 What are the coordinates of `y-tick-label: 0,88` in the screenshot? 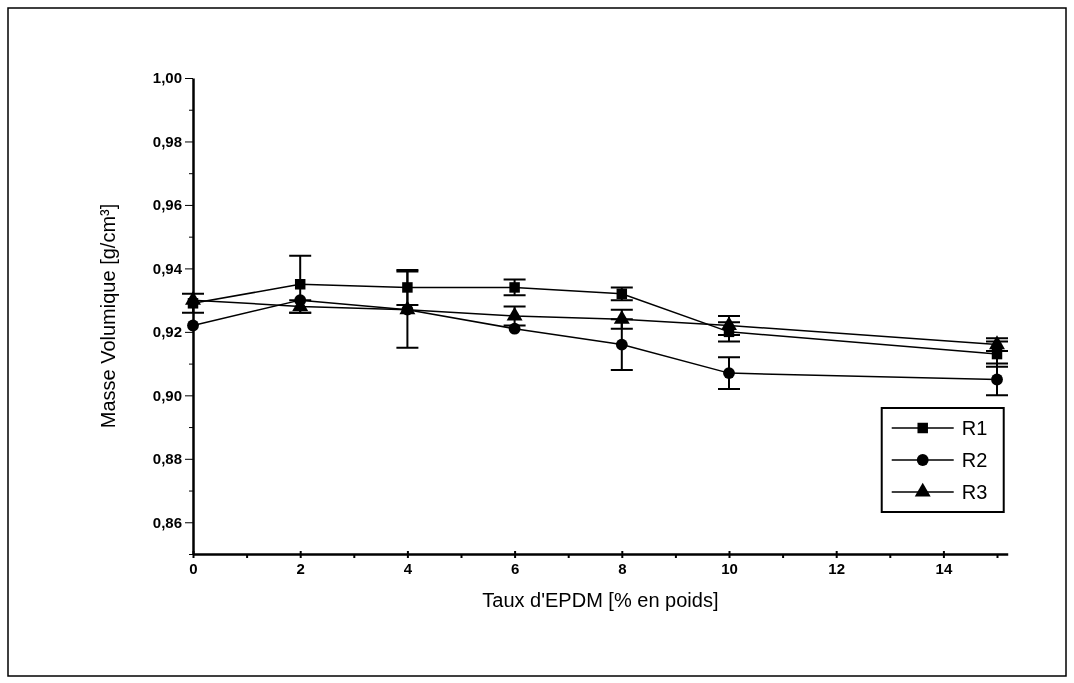 It's located at (167, 459).